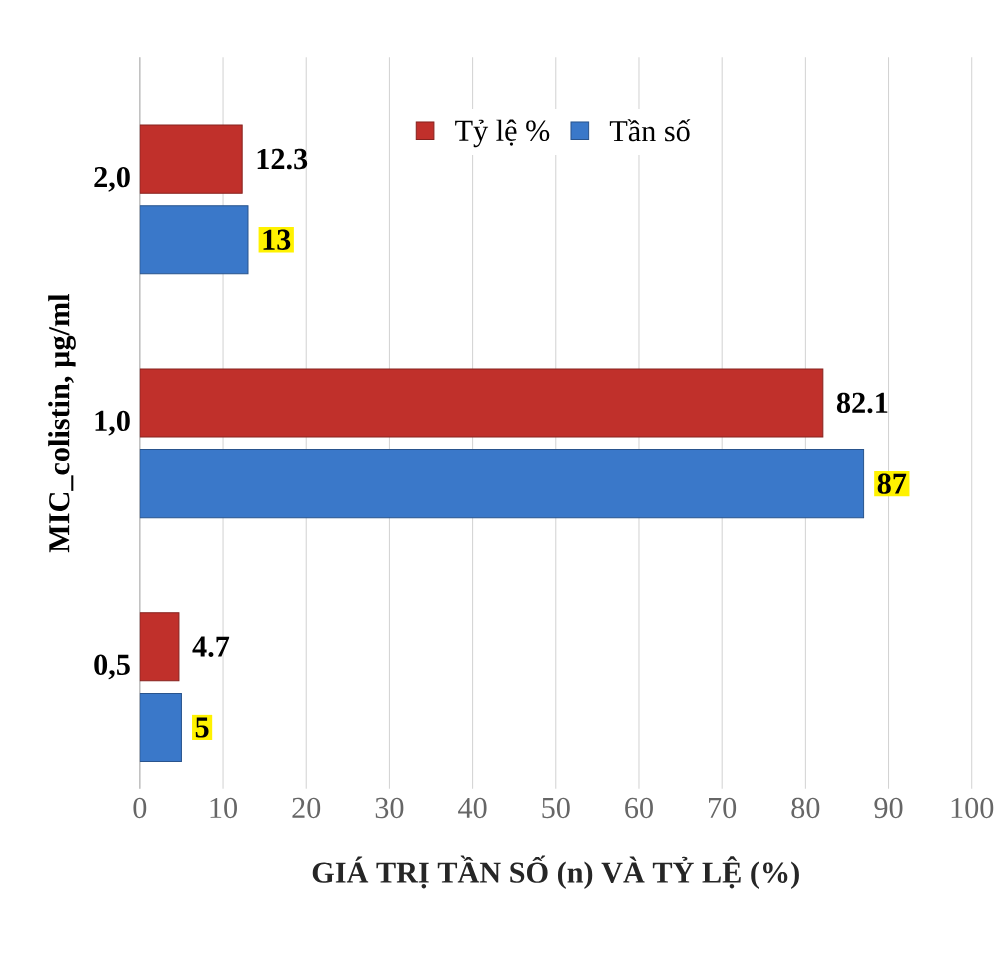 This screenshot has height=968, width=1004. What do you see at coordinates (112, 667) in the screenshot?
I see `y-tick-label: 0,5` at bounding box center [112, 667].